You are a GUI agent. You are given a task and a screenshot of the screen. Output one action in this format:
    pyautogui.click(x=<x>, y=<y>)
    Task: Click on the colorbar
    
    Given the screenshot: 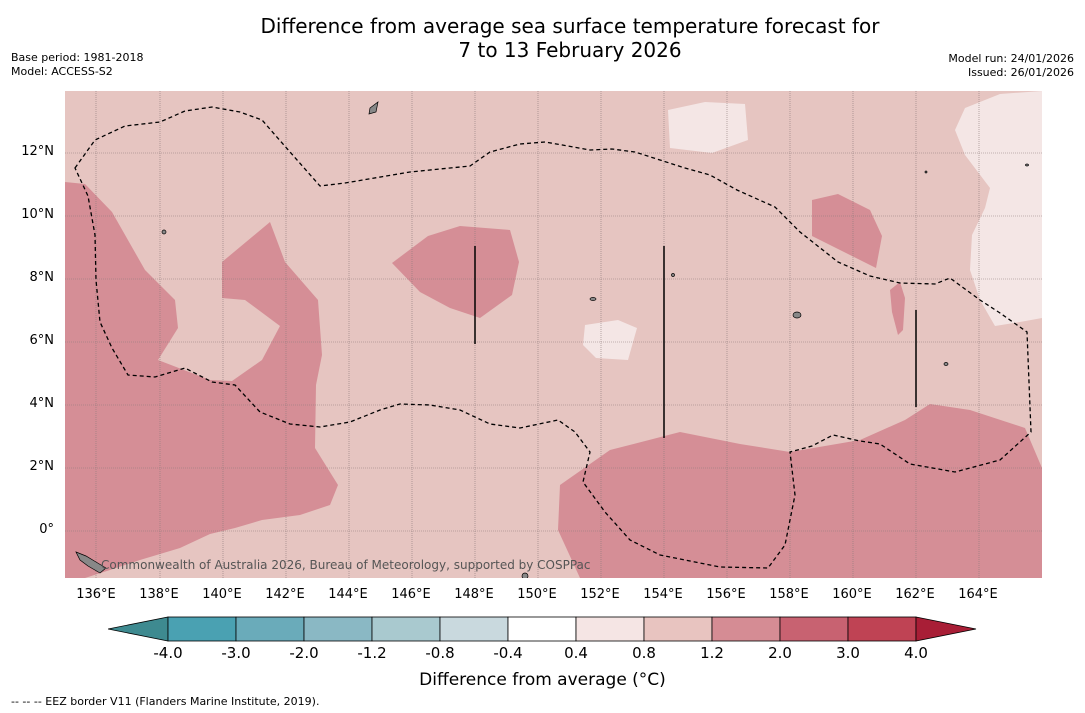 What is the action you would take?
    pyautogui.click(x=542, y=629)
    